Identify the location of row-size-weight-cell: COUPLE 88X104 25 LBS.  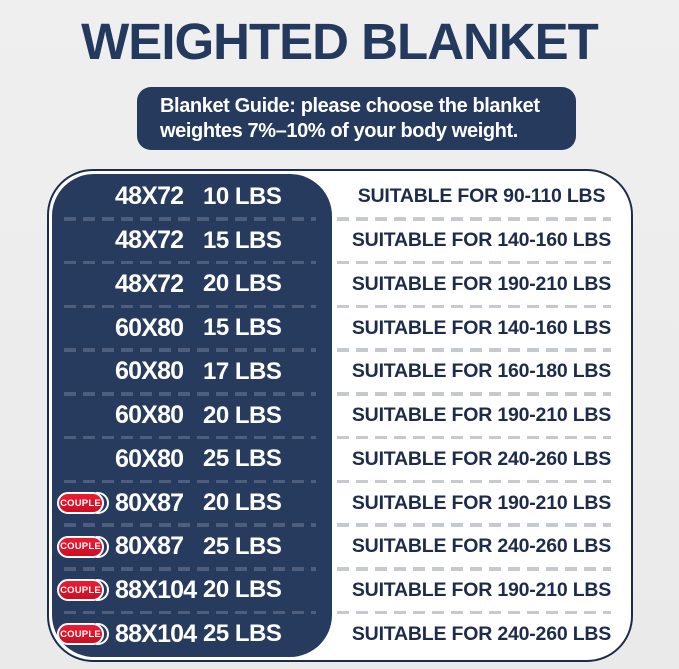
(190, 634).